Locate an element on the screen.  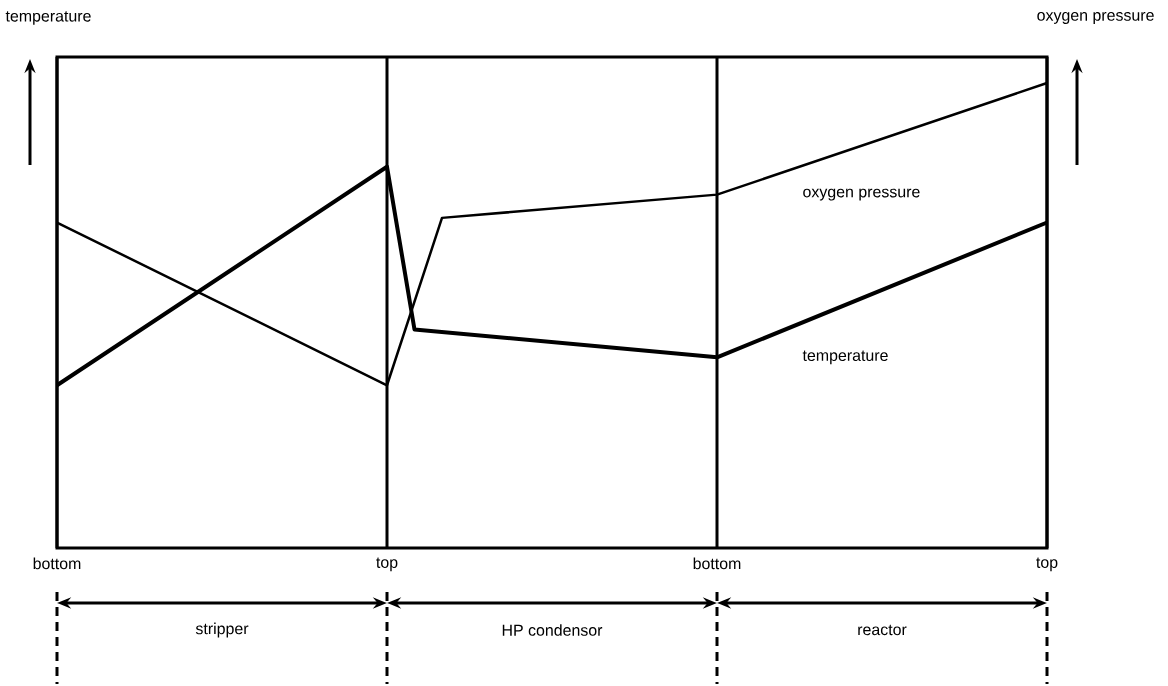
text: reactor is located at coordinates (882, 630).